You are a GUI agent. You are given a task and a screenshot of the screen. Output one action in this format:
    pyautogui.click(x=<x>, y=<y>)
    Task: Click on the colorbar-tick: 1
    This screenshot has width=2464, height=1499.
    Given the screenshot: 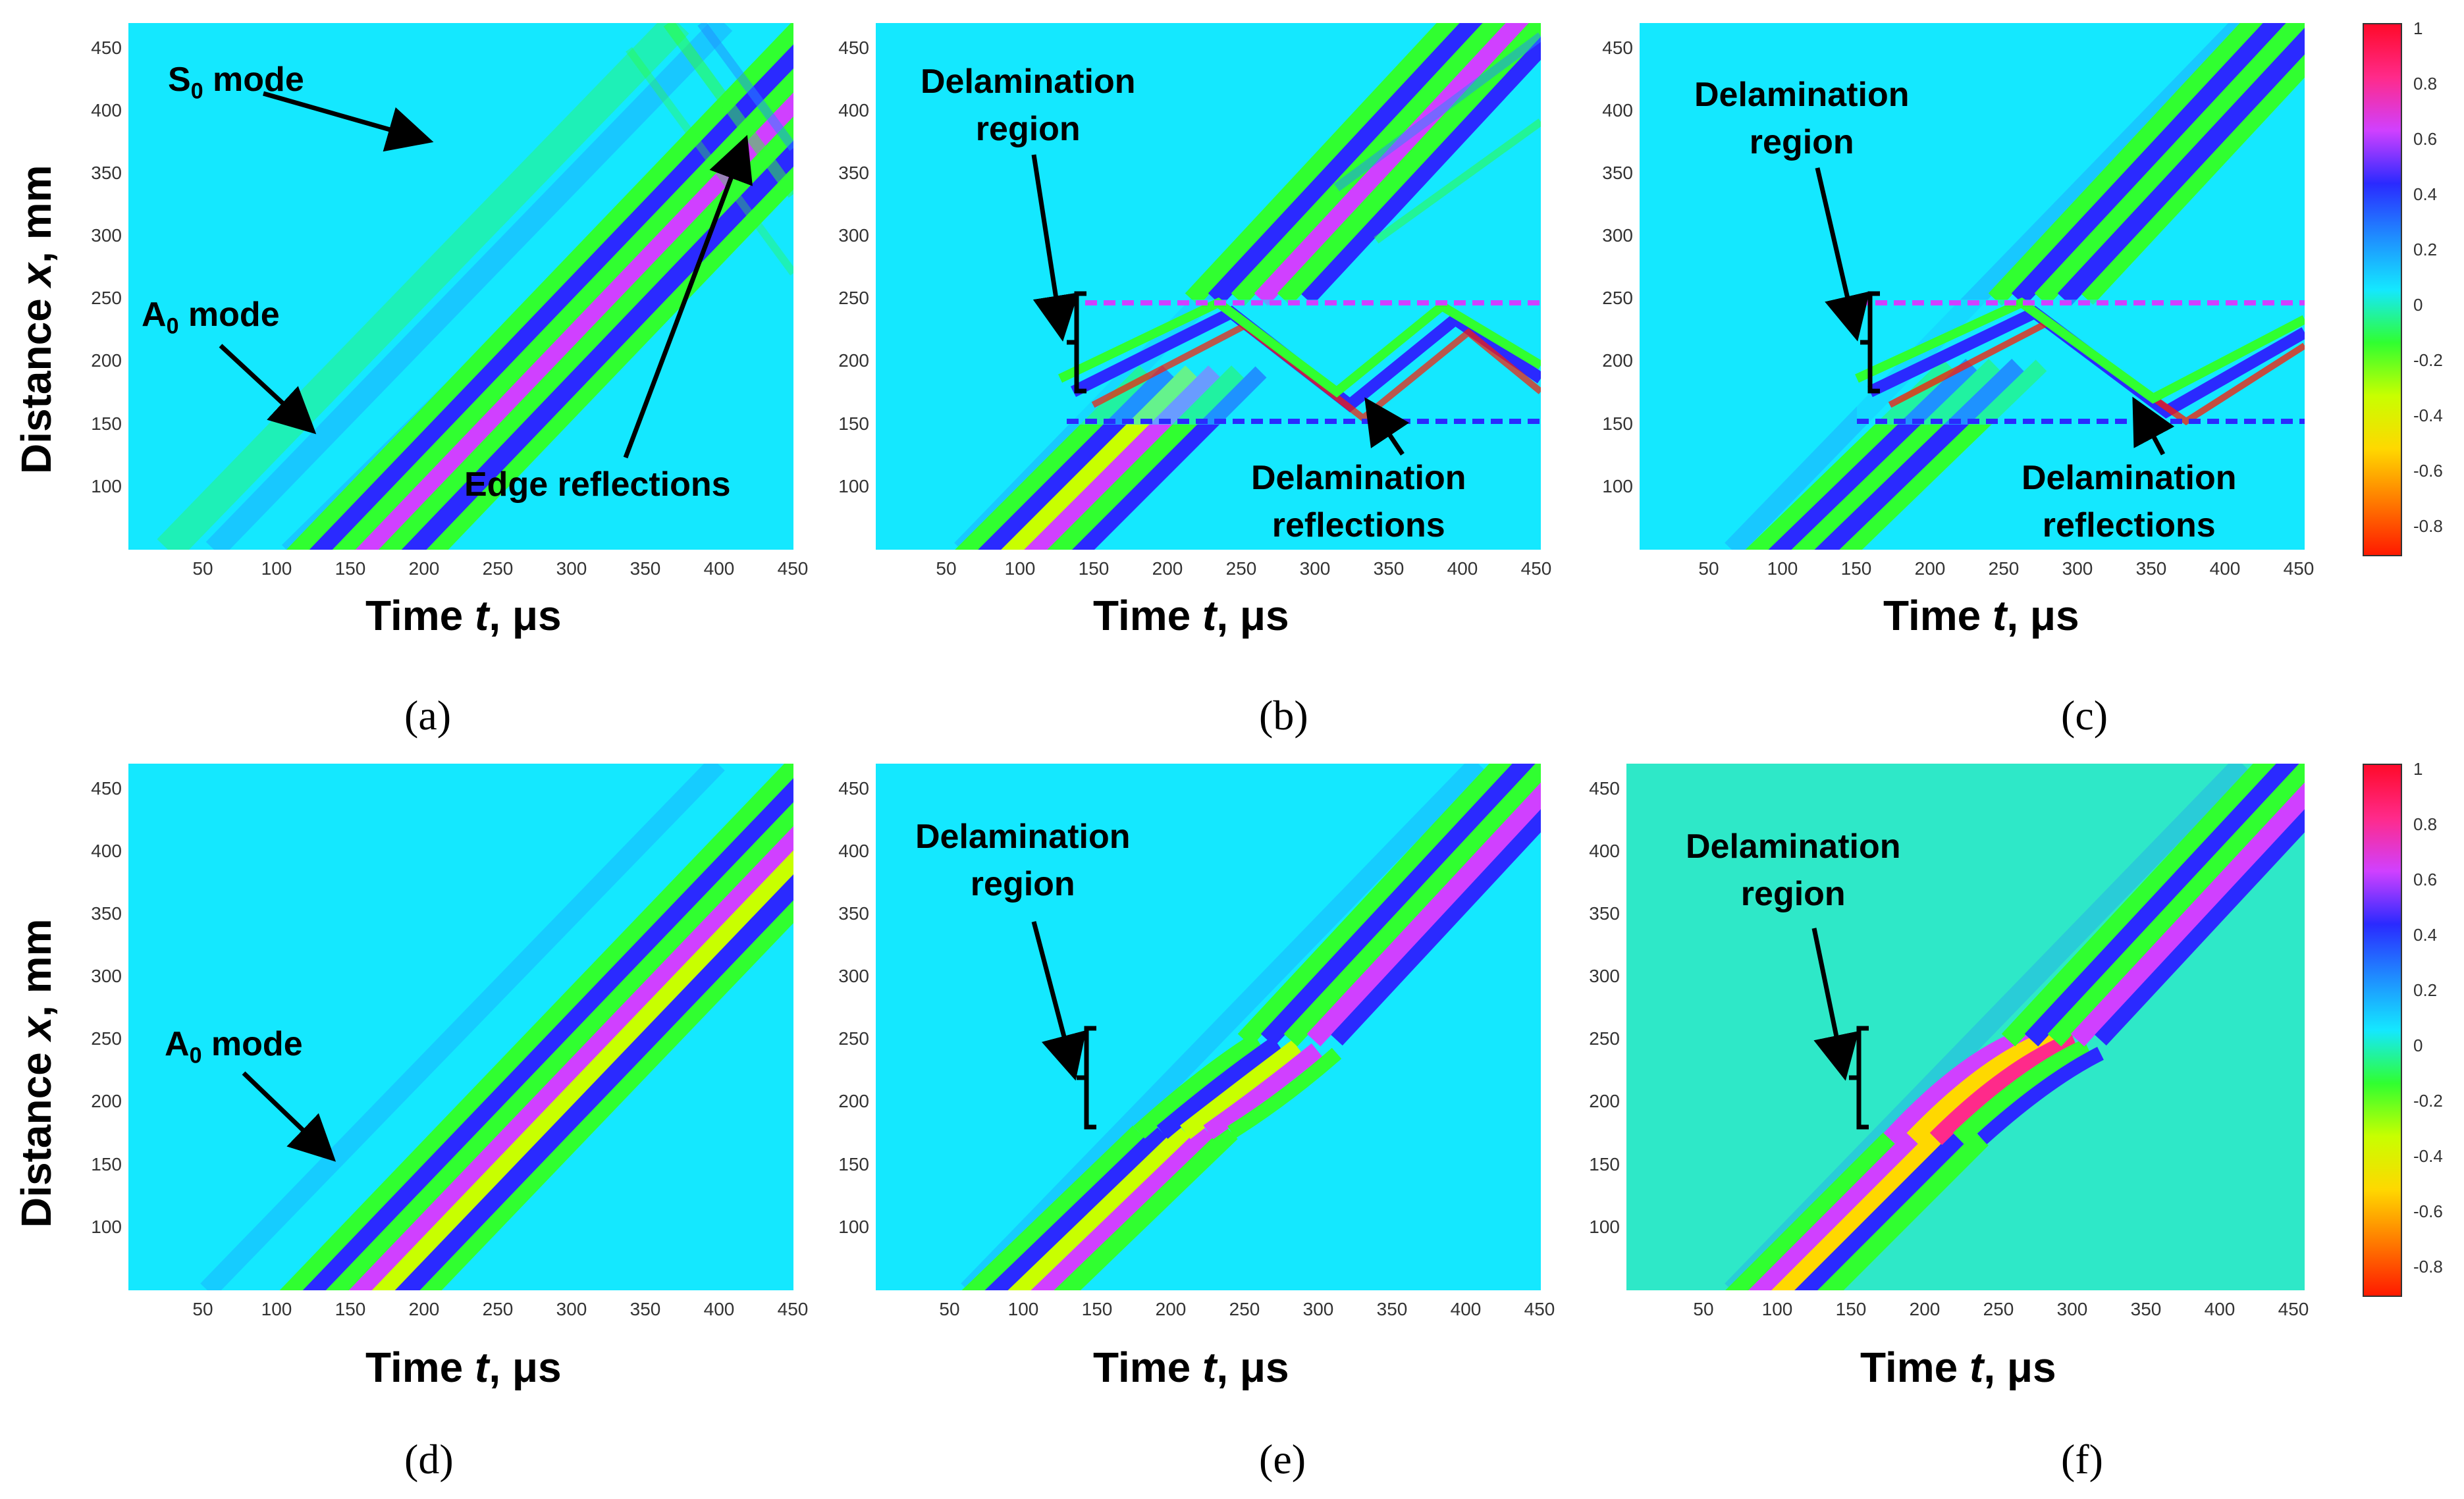 What is the action you would take?
    pyautogui.click(x=2418, y=28)
    